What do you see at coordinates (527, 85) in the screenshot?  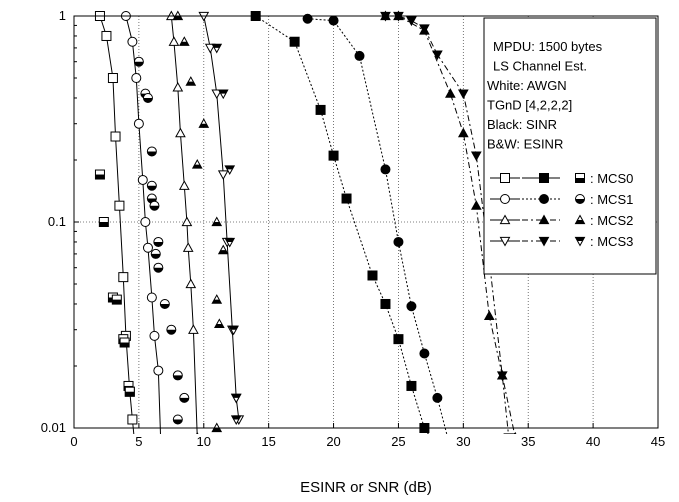 I see `legend-text-line: White: AWGN` at bounding box center [527, 85].